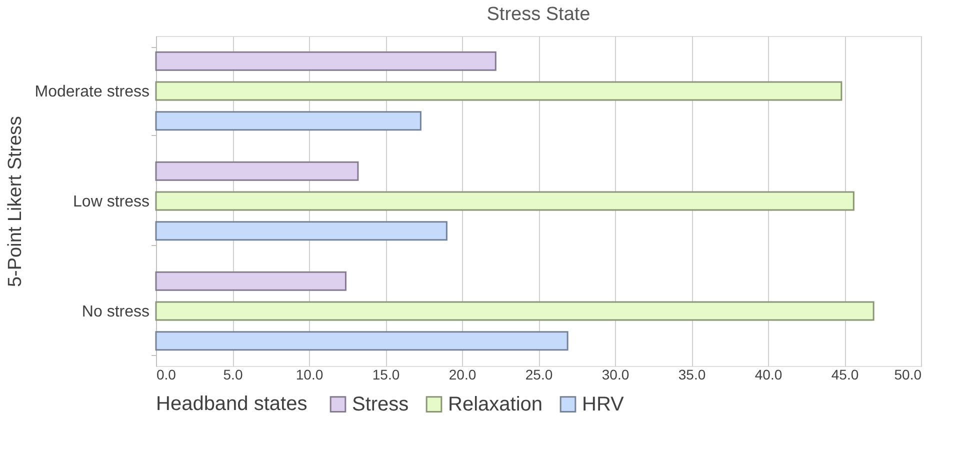  Describe the element at coordinates (495, 404) in the screenshot. I see `legend-label: Relaxation` at that location.